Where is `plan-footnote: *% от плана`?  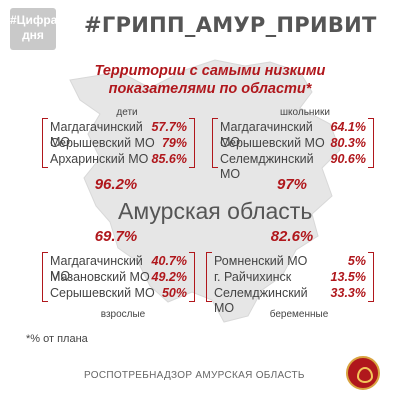 plan-footnote: *% от плана is located at coordinates (57, 339).